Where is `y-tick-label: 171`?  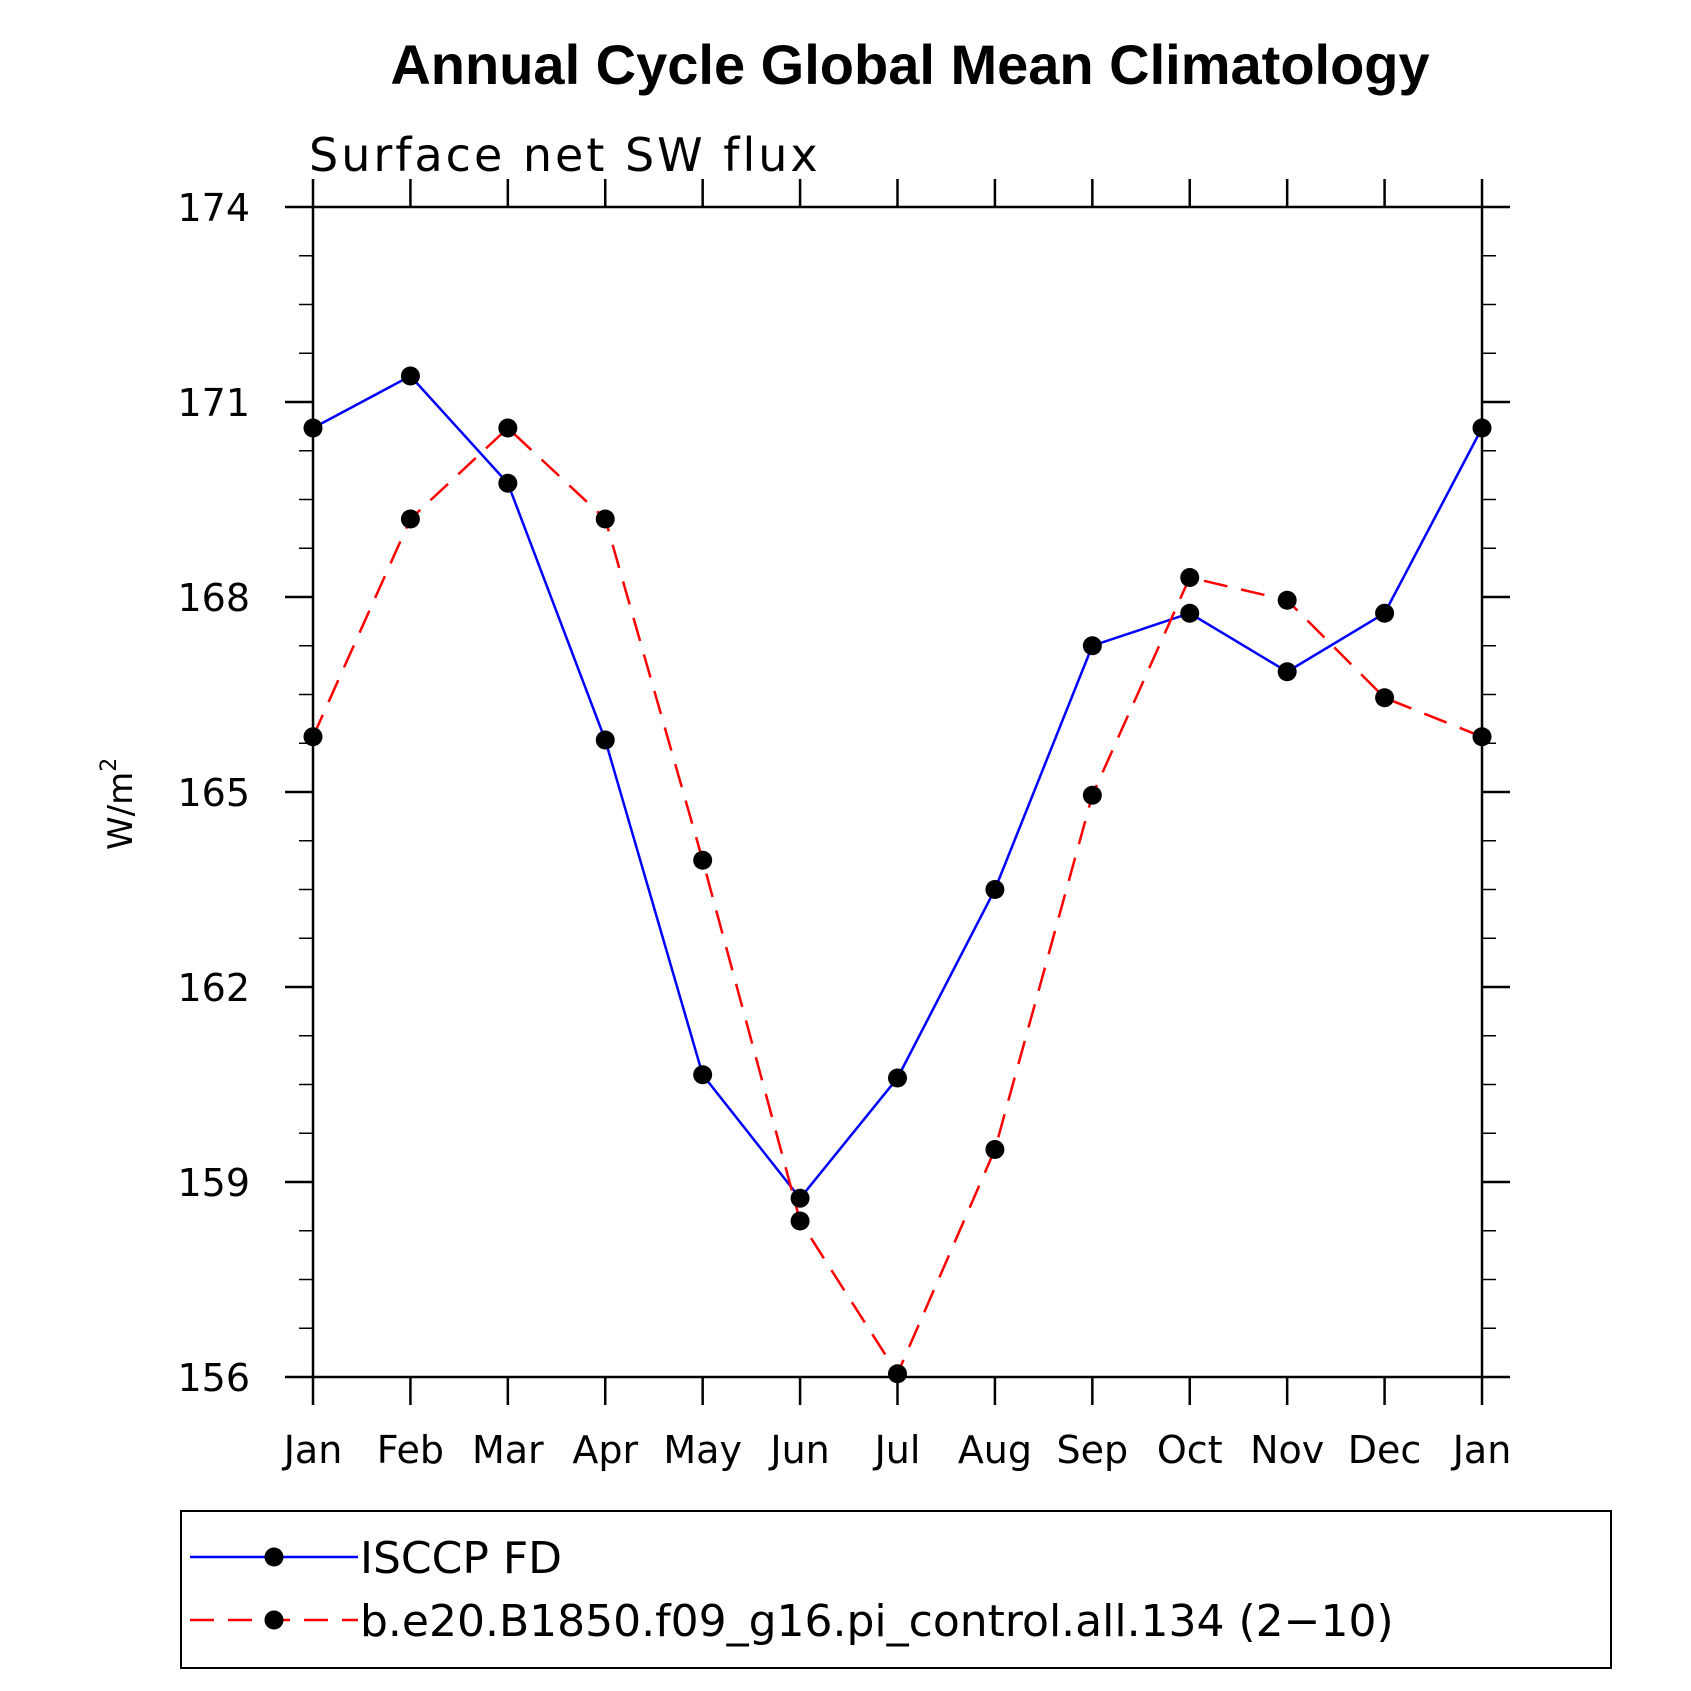 y-tick-label: 171 is located at coordinates (213, 403).